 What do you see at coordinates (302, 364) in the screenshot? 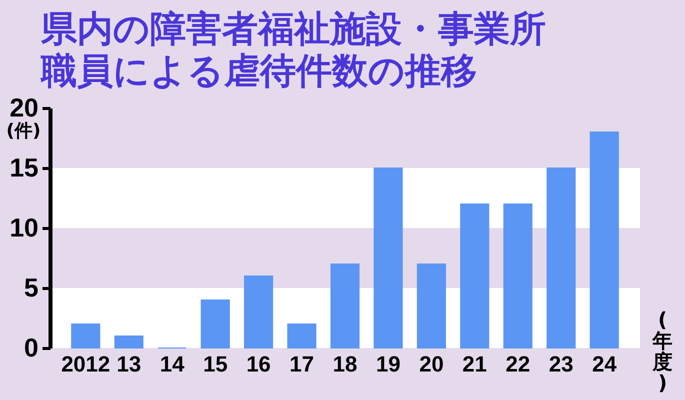
I see `x-tick-label: 17` at bounding box center [302, 364].